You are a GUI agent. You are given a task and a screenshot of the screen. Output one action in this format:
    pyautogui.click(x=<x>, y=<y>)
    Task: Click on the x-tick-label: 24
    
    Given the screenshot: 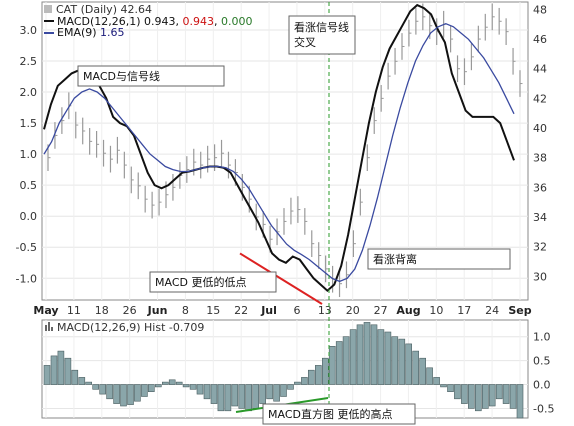 What is the action you would take?
    pyautogui.click(x=492, y=310)
    